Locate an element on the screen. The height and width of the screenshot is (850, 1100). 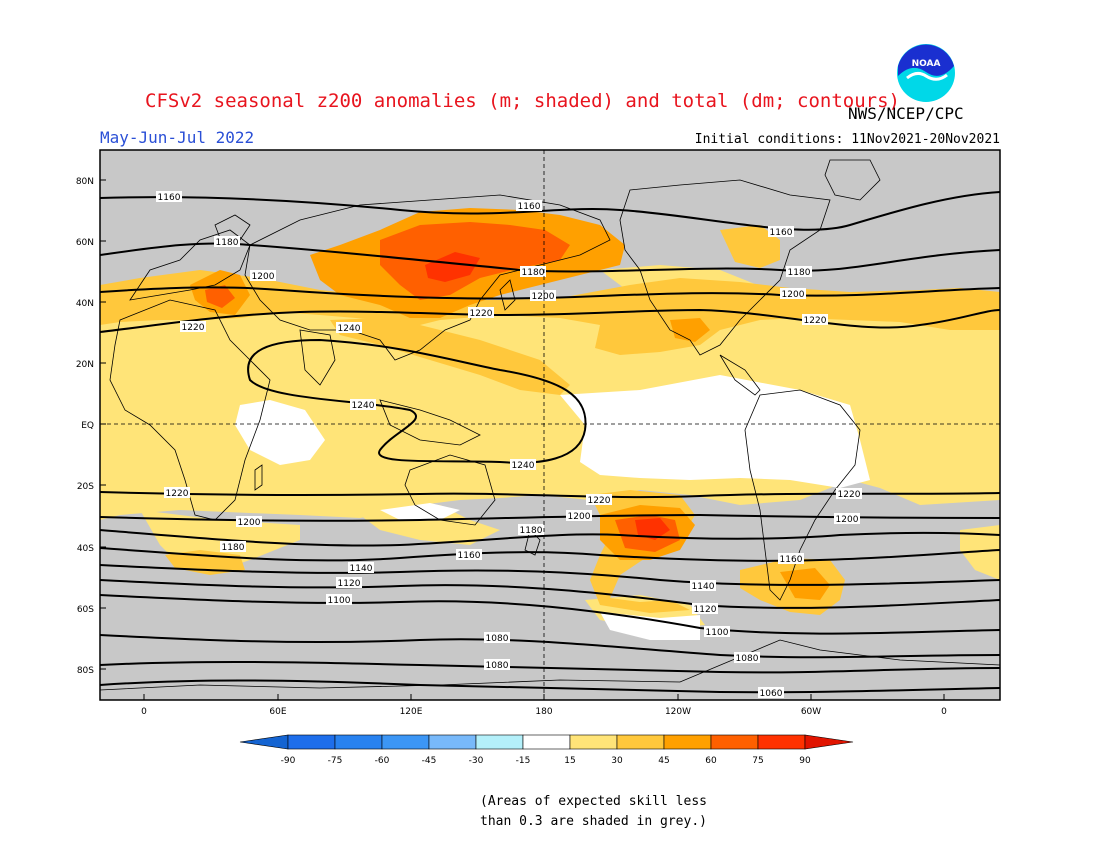
anomaly-60-75-region-europe is located at coordinates (220, 296).